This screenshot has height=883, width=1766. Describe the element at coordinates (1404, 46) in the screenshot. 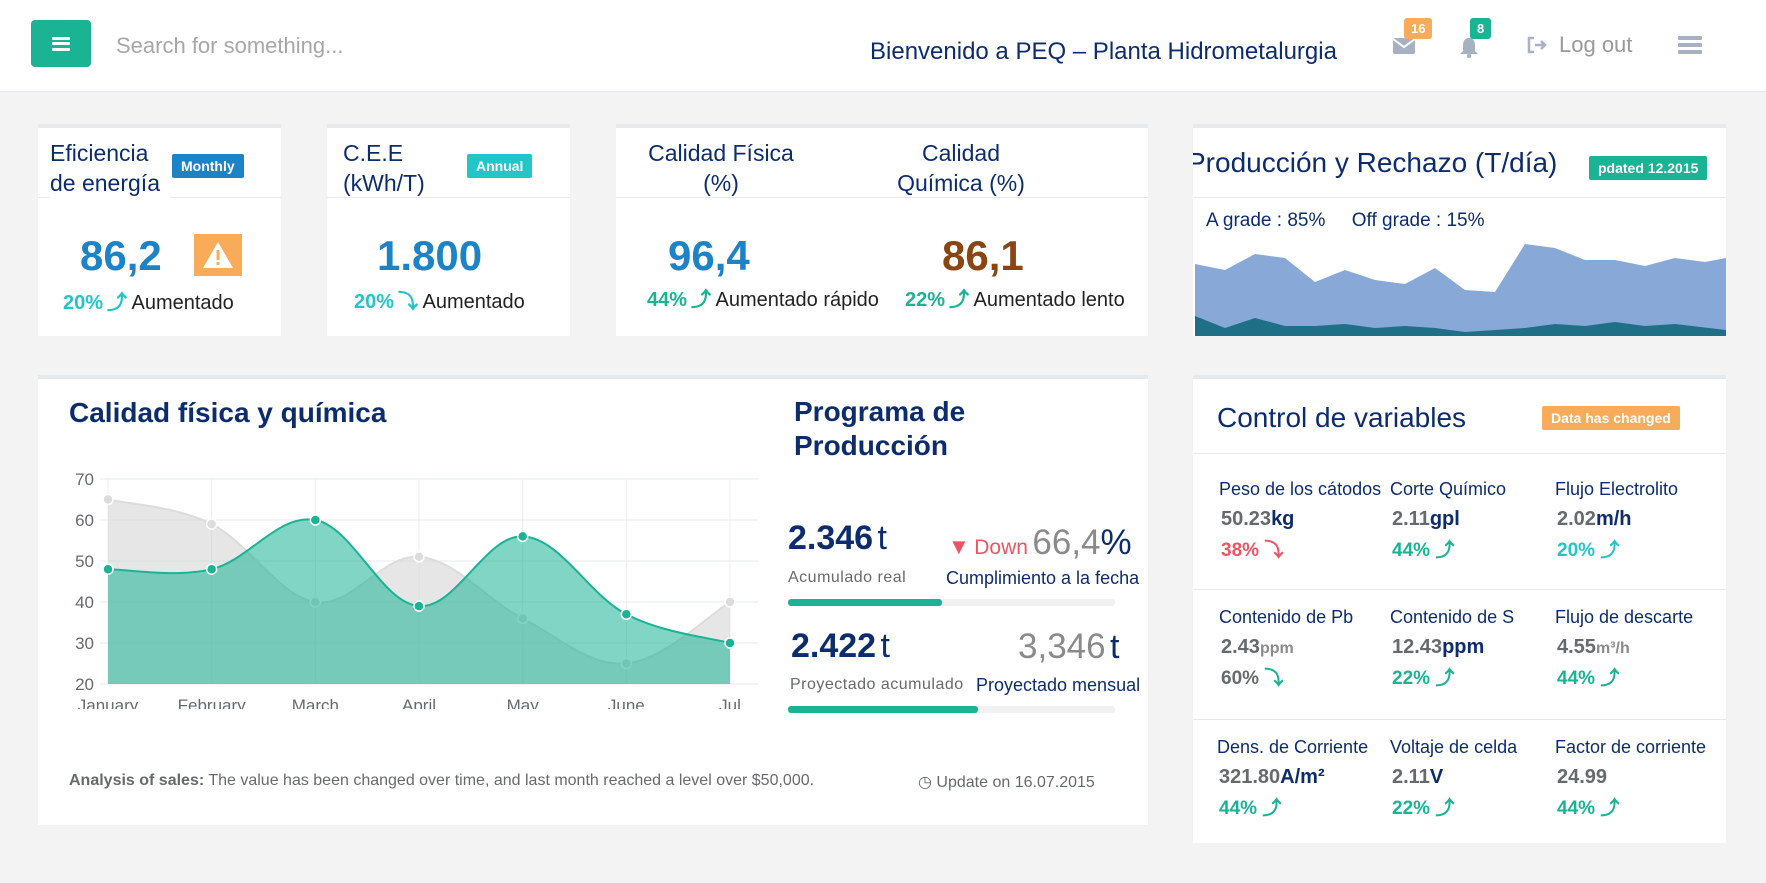

I see `envelope-icon` at that location.